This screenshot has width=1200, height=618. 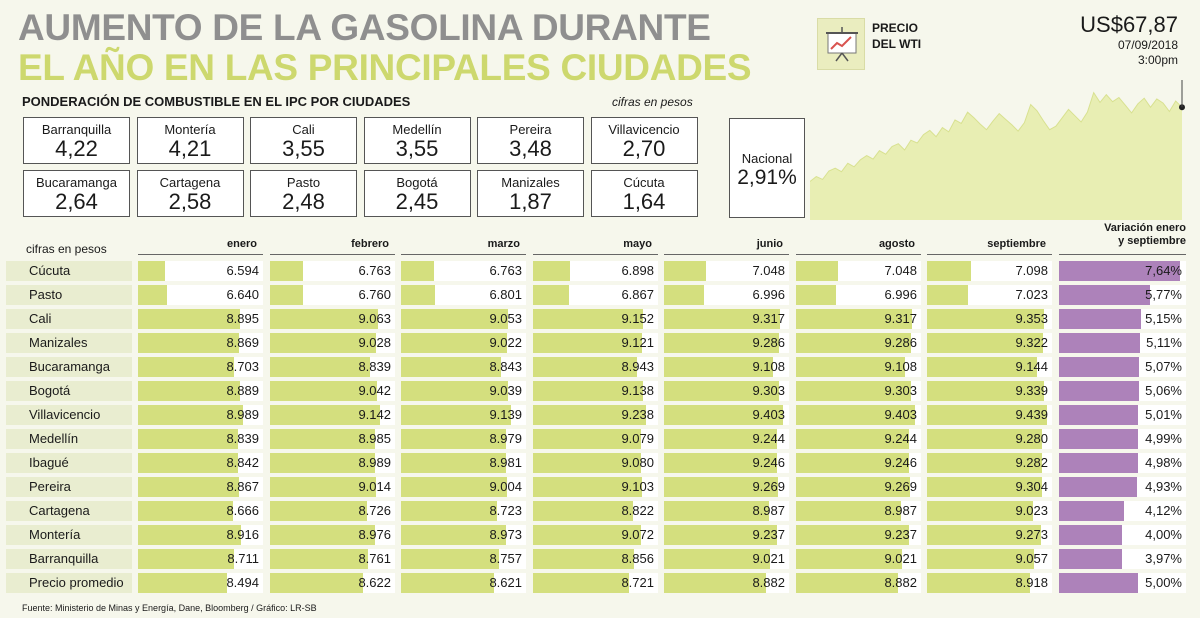 What do you see at coordinates (896, 36) in the screenshot?
I see `wti-label: PRECIO DEL WTI` at bounding box center [896, 36].